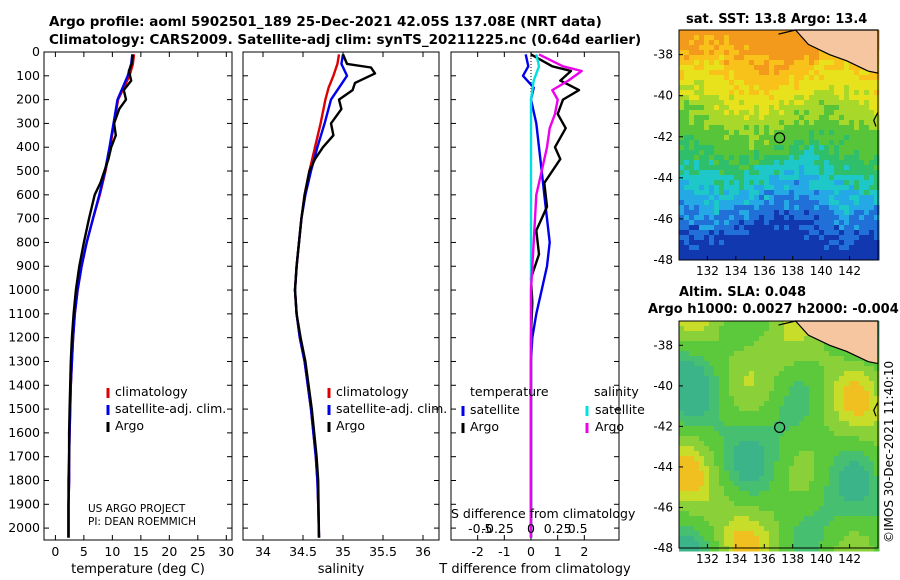 The height and width of the screenshot is (580, 900). I want to click on sla-map-title-line1: Altim. SLA: 0.048, so click(742, 292).